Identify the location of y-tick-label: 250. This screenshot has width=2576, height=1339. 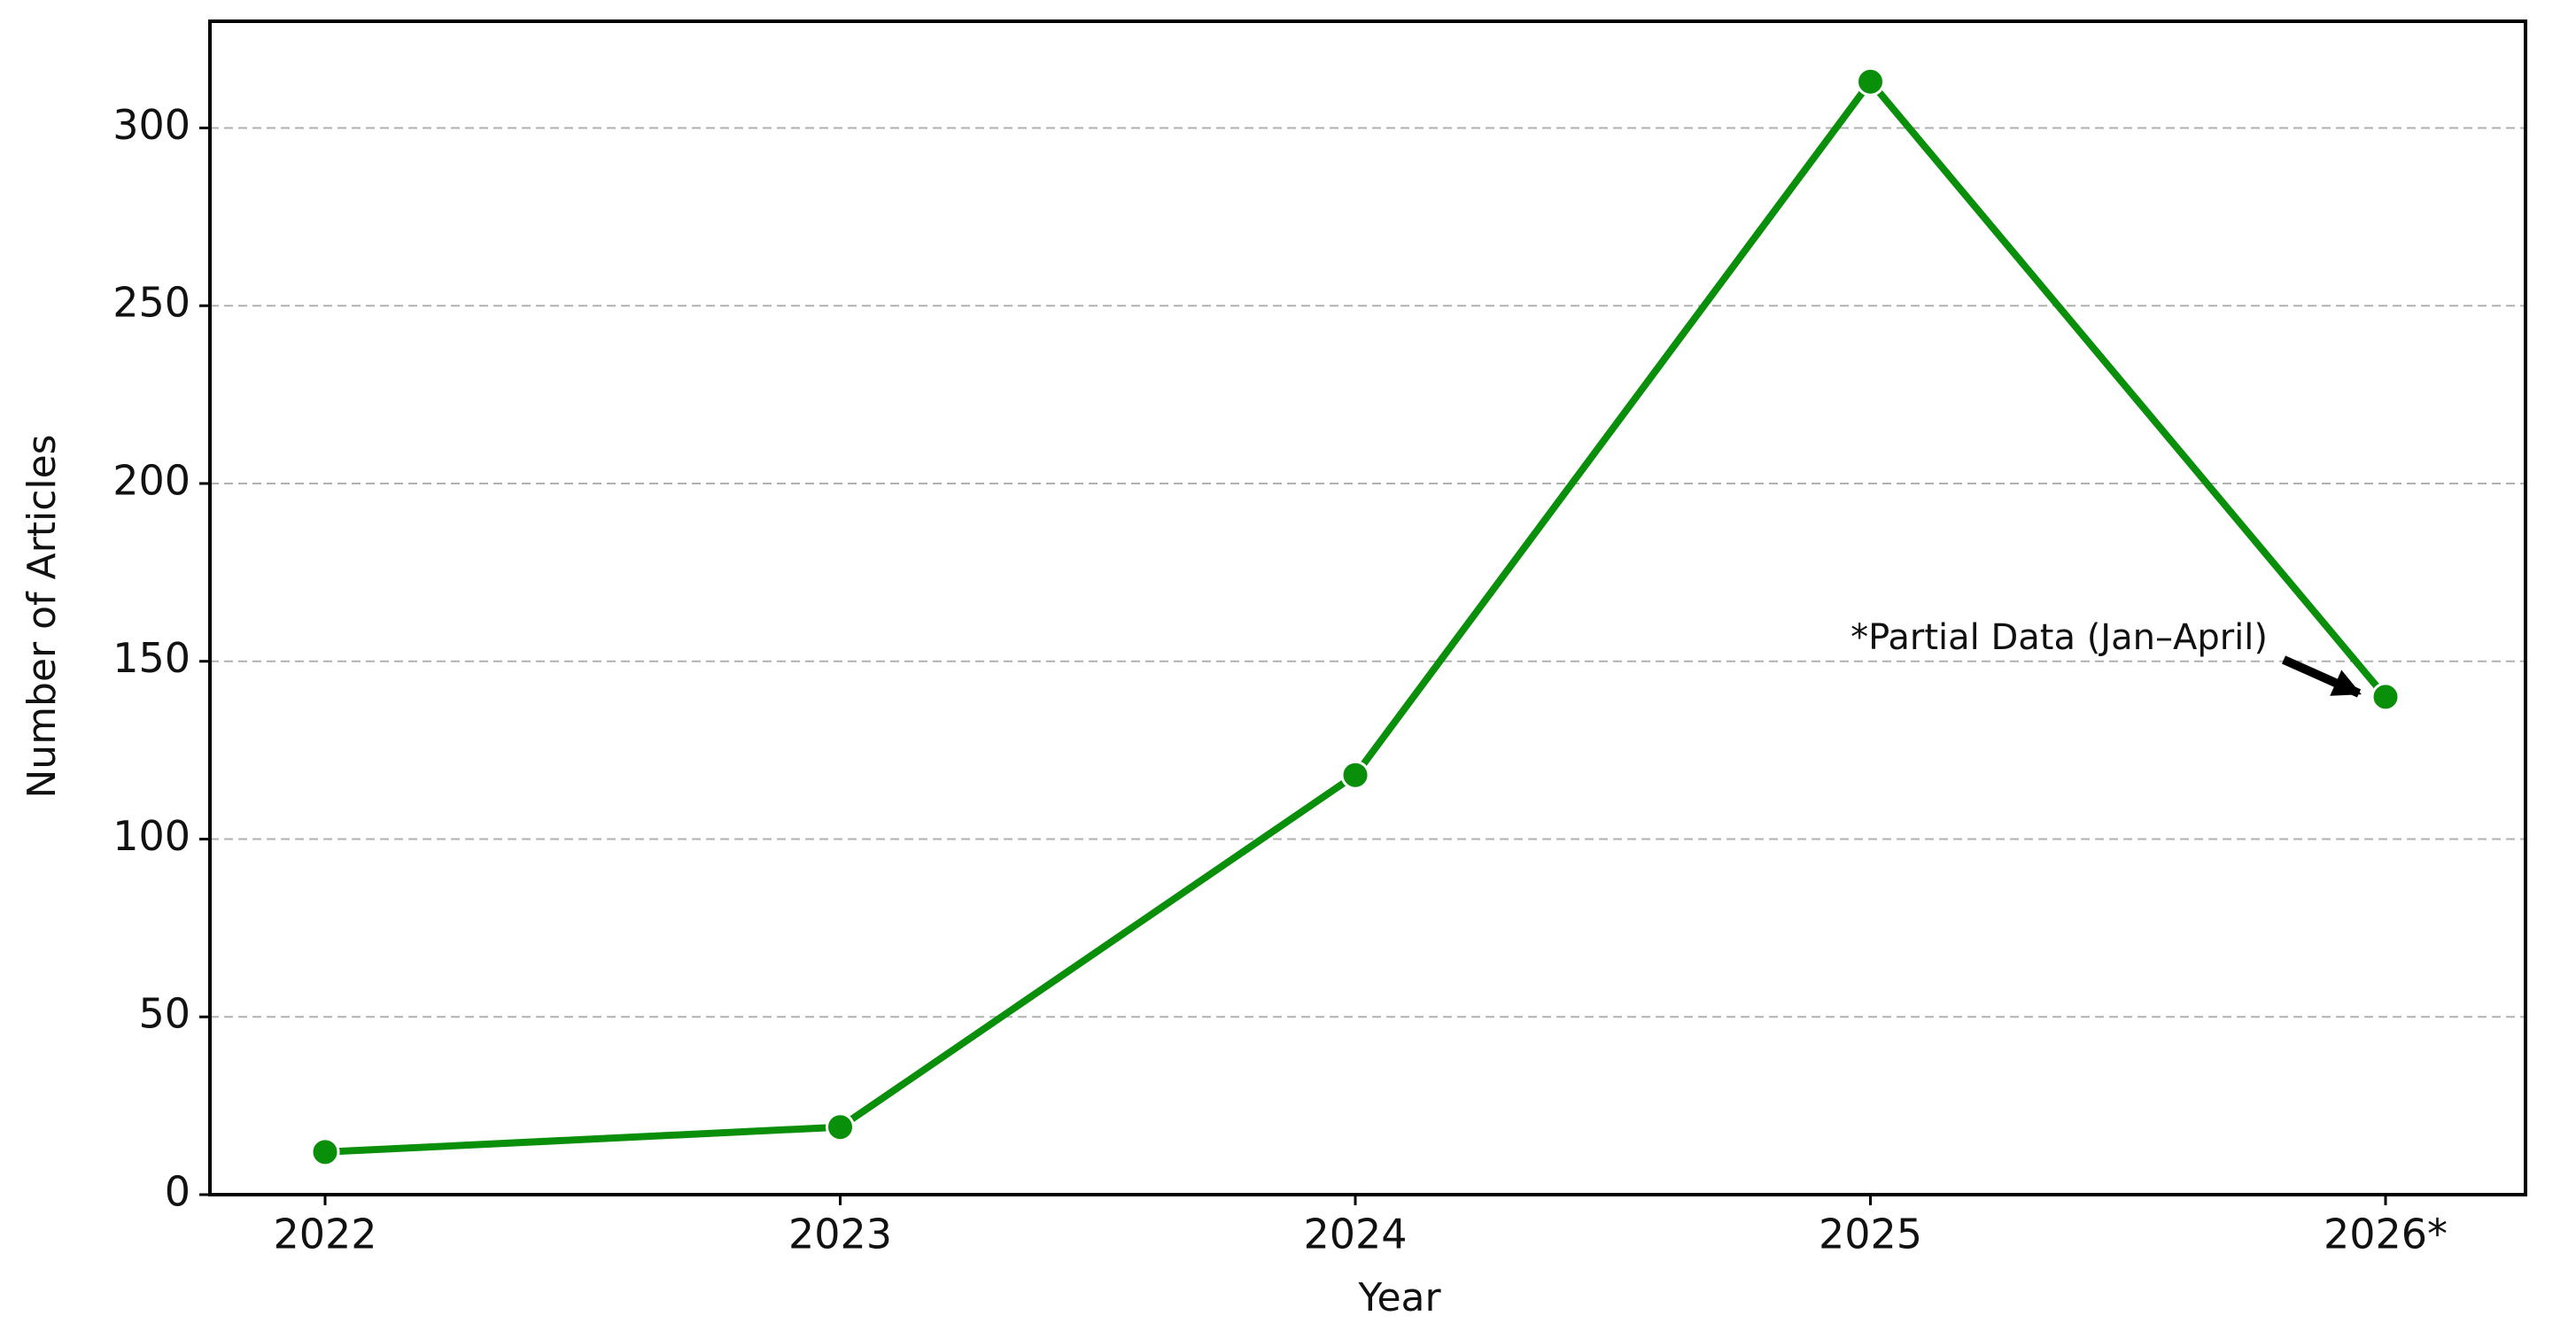
(151, 303).